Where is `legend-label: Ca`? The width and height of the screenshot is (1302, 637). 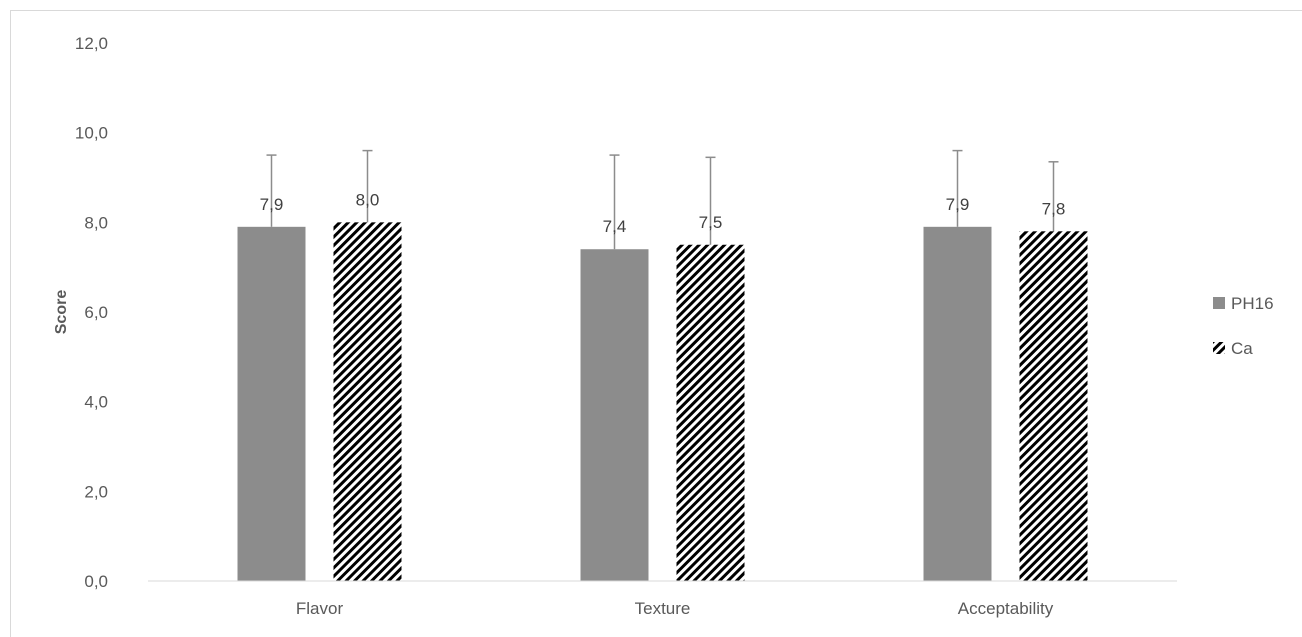
legend-label: Ca is located at coordinates (1242, 348).